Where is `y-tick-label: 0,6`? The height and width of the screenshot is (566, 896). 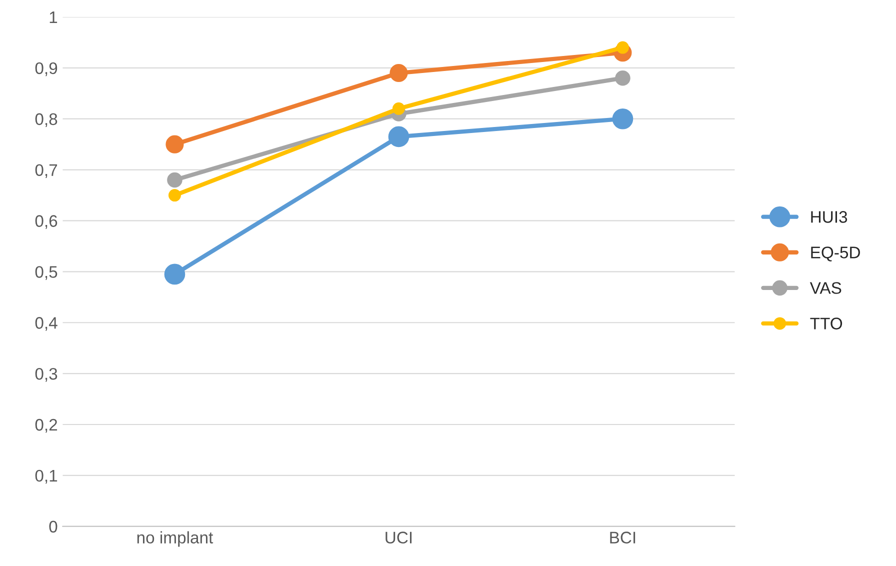
y-tick-label: 0,6 is located at coordinates (46, 222).